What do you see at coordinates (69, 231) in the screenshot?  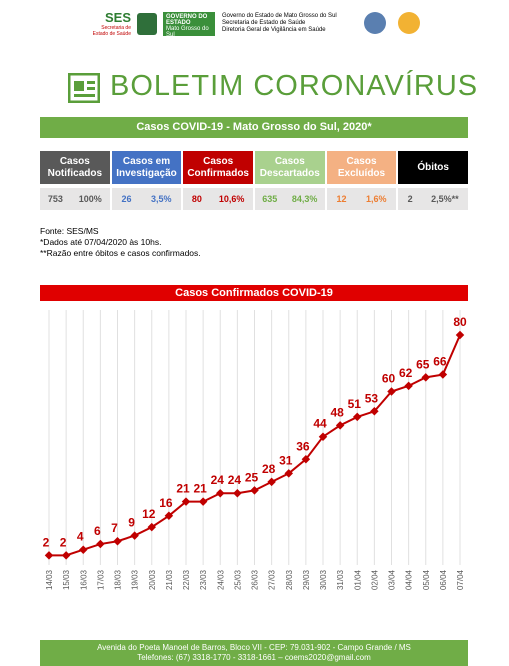 I see `note: Fonte: SES/MS` at bounding box center [69, 231].